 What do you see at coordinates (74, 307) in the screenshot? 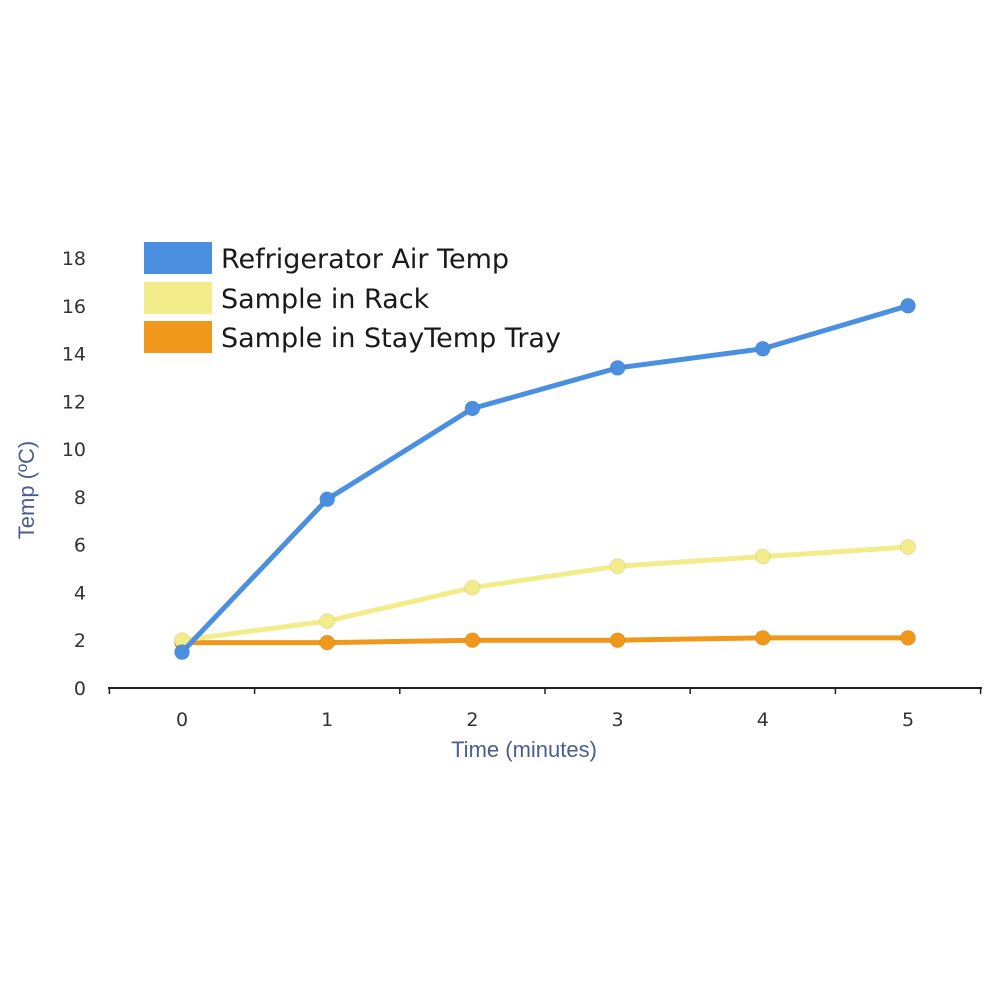
I see `y-tick-label: 16` at bounding box center [74, 307].